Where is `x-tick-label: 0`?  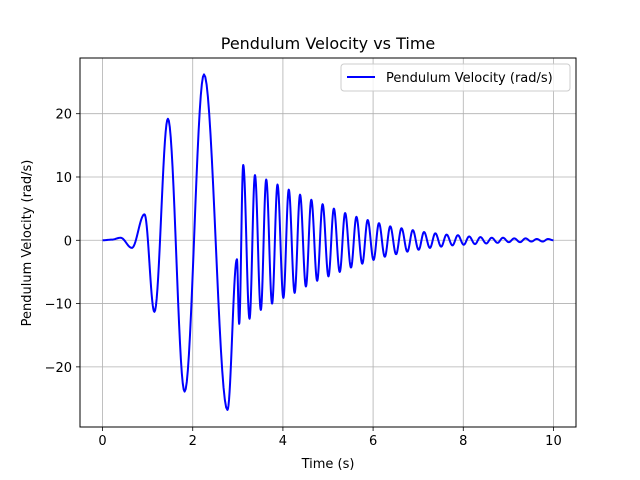 x-tick-label: 0 is located at coordinates (102, 441).